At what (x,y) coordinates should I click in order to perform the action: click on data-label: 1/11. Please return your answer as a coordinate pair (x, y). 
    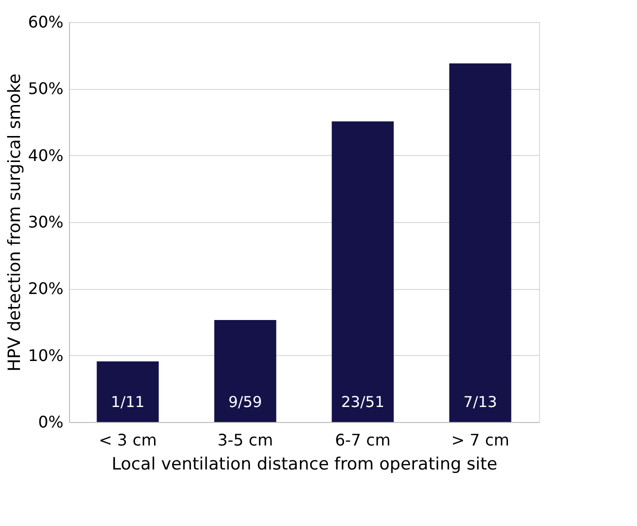
    Looking at the image, I should click on (127, 402).